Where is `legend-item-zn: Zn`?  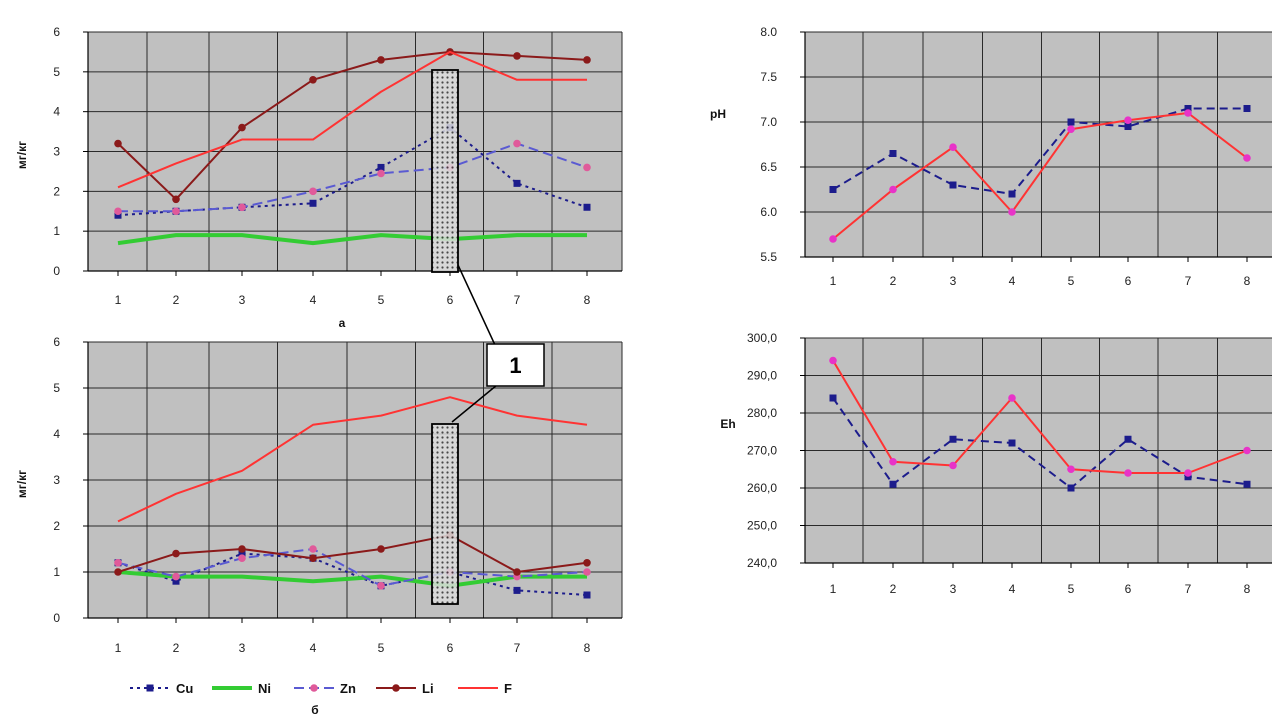
legend-item-zn: Zn is located at coordinates (325, 688).